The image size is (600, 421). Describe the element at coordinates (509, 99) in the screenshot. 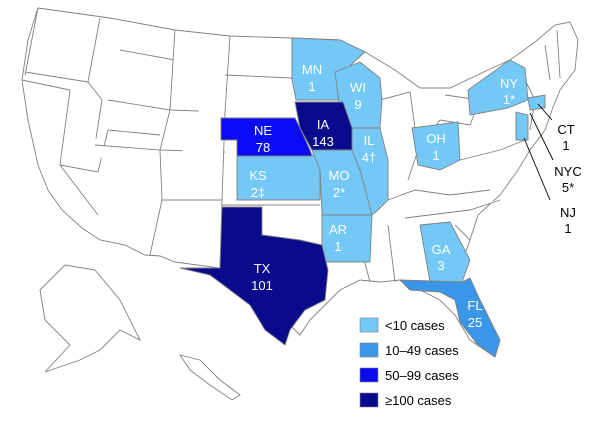

I see `label-ny-count: 1*` at that location.